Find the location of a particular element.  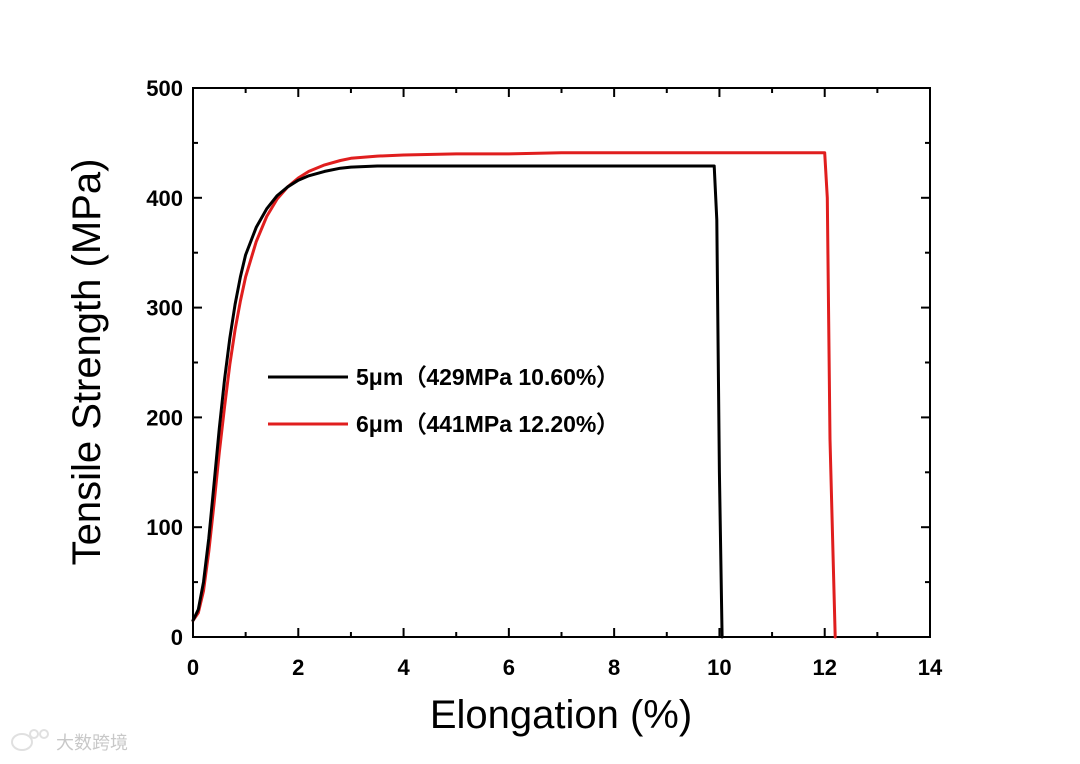

x-tick-label: 8 is located at coordinates (614, 667).